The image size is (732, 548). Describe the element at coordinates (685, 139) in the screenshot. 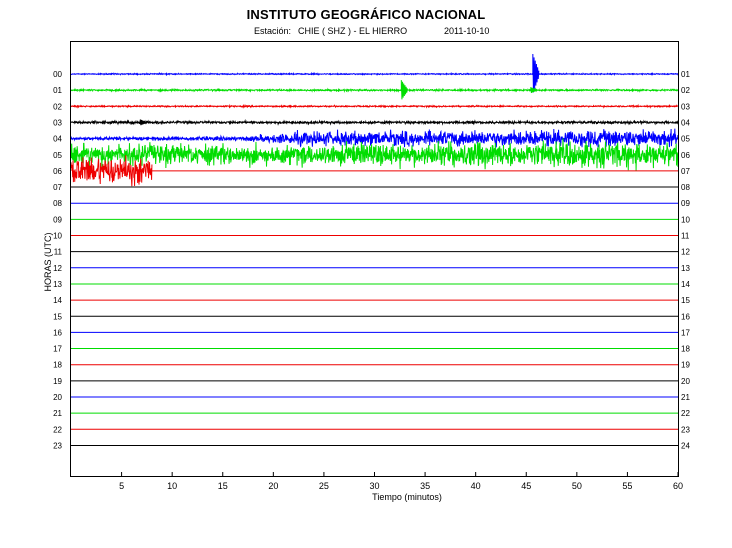

I see `hour-label-right: 05` at that location.